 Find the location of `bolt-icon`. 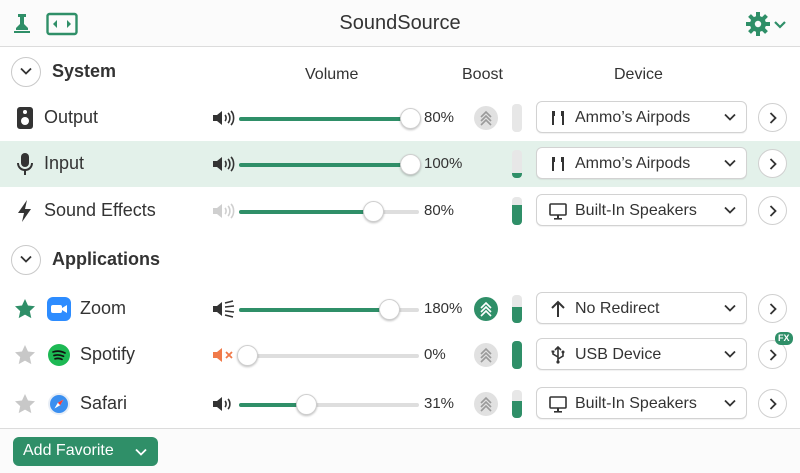

bolt-icon is located at coordinates (25, 211).